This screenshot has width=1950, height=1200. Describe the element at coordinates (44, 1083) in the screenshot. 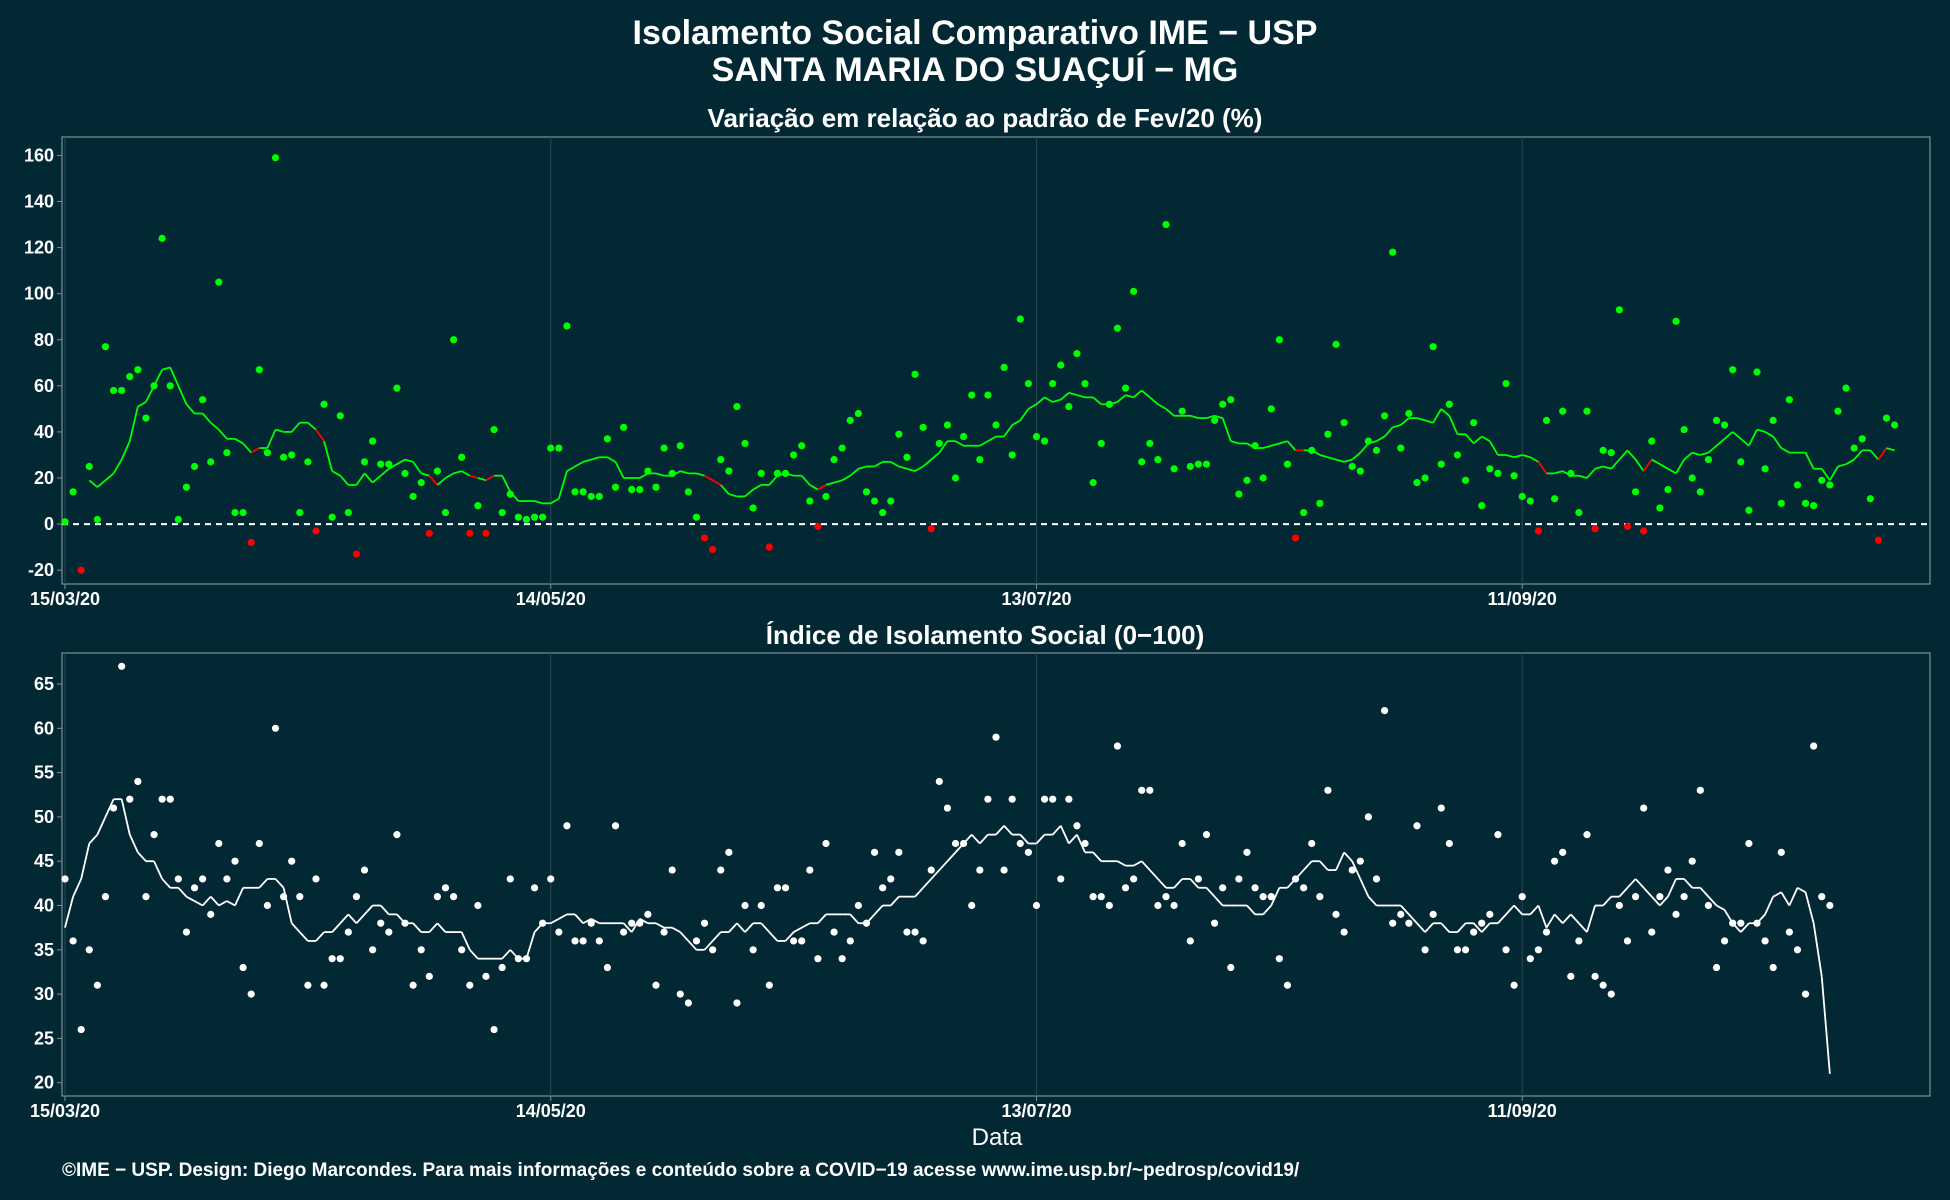

I see `y-tick-label: 20` at that location.